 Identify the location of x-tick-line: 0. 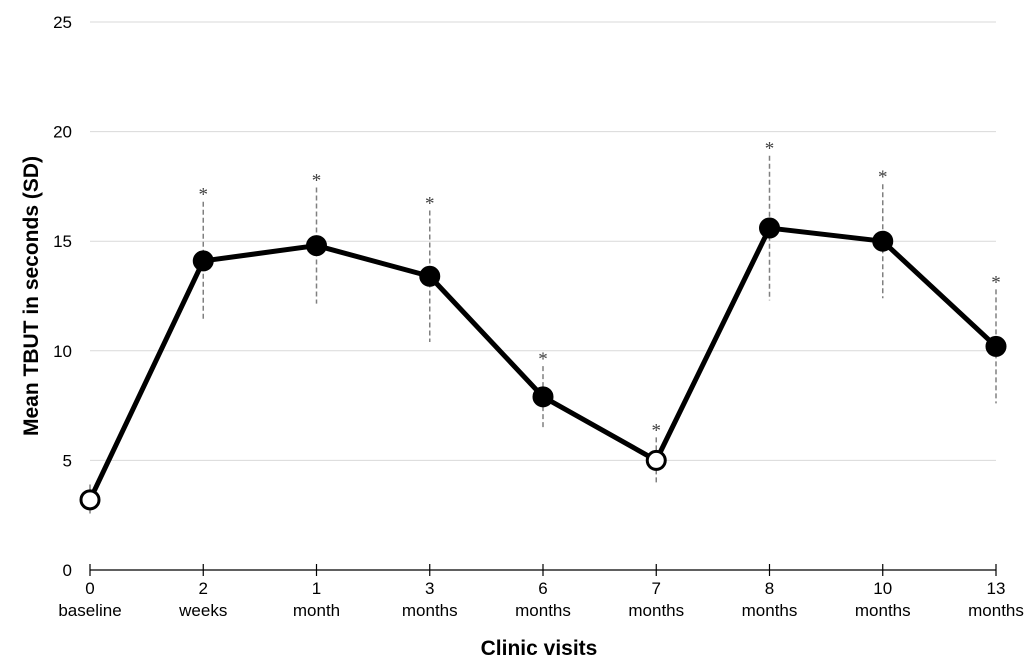
(89, 588).